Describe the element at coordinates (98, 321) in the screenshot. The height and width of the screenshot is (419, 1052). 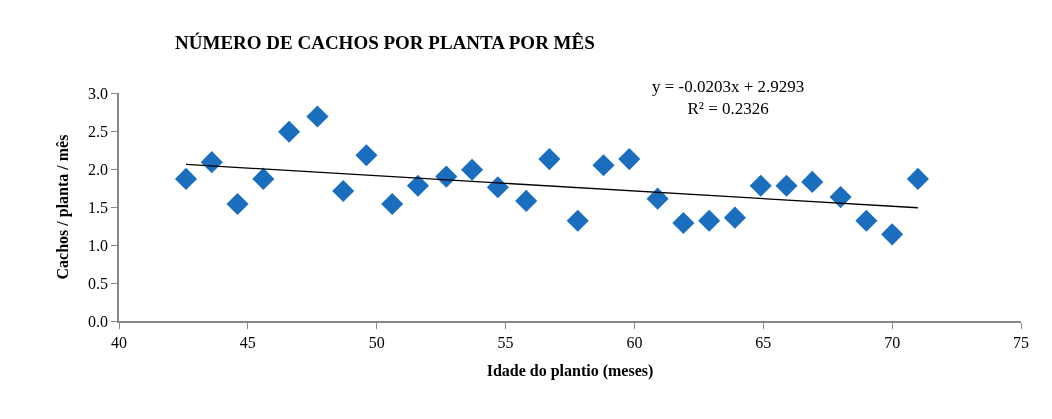
I see `y-tick-label: 0.0` at that location.